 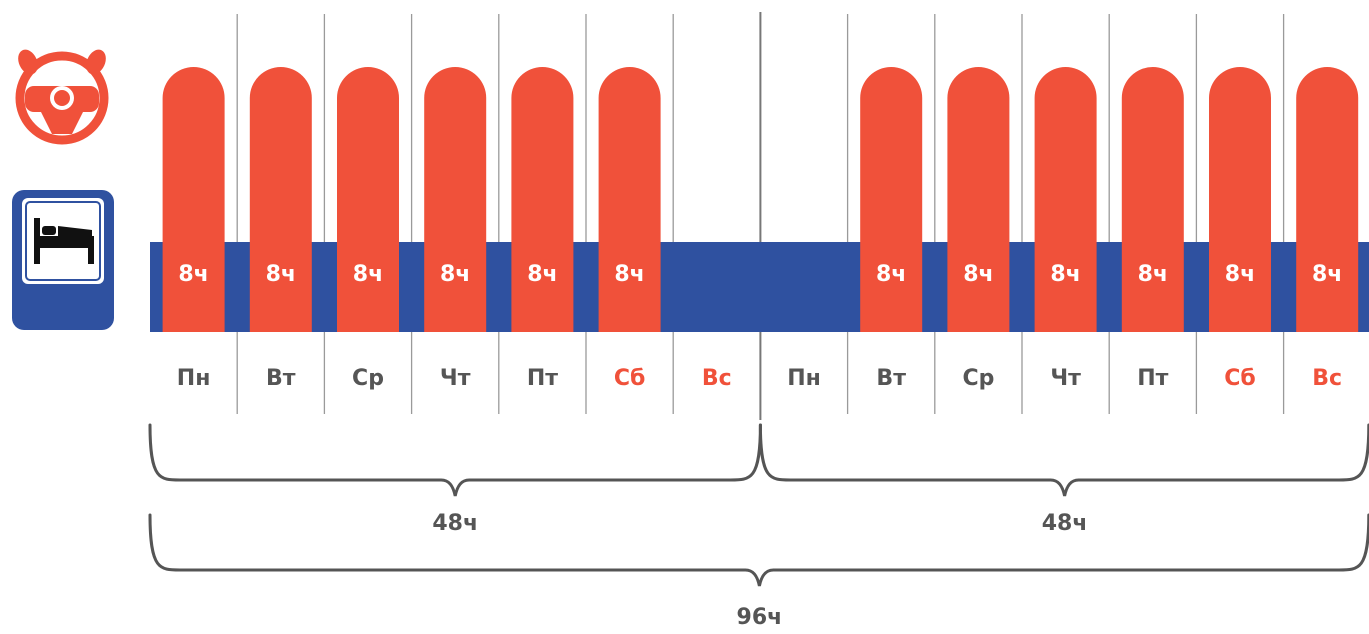 I want to click on steering-wheel-icon, so click(x=61, y=93).